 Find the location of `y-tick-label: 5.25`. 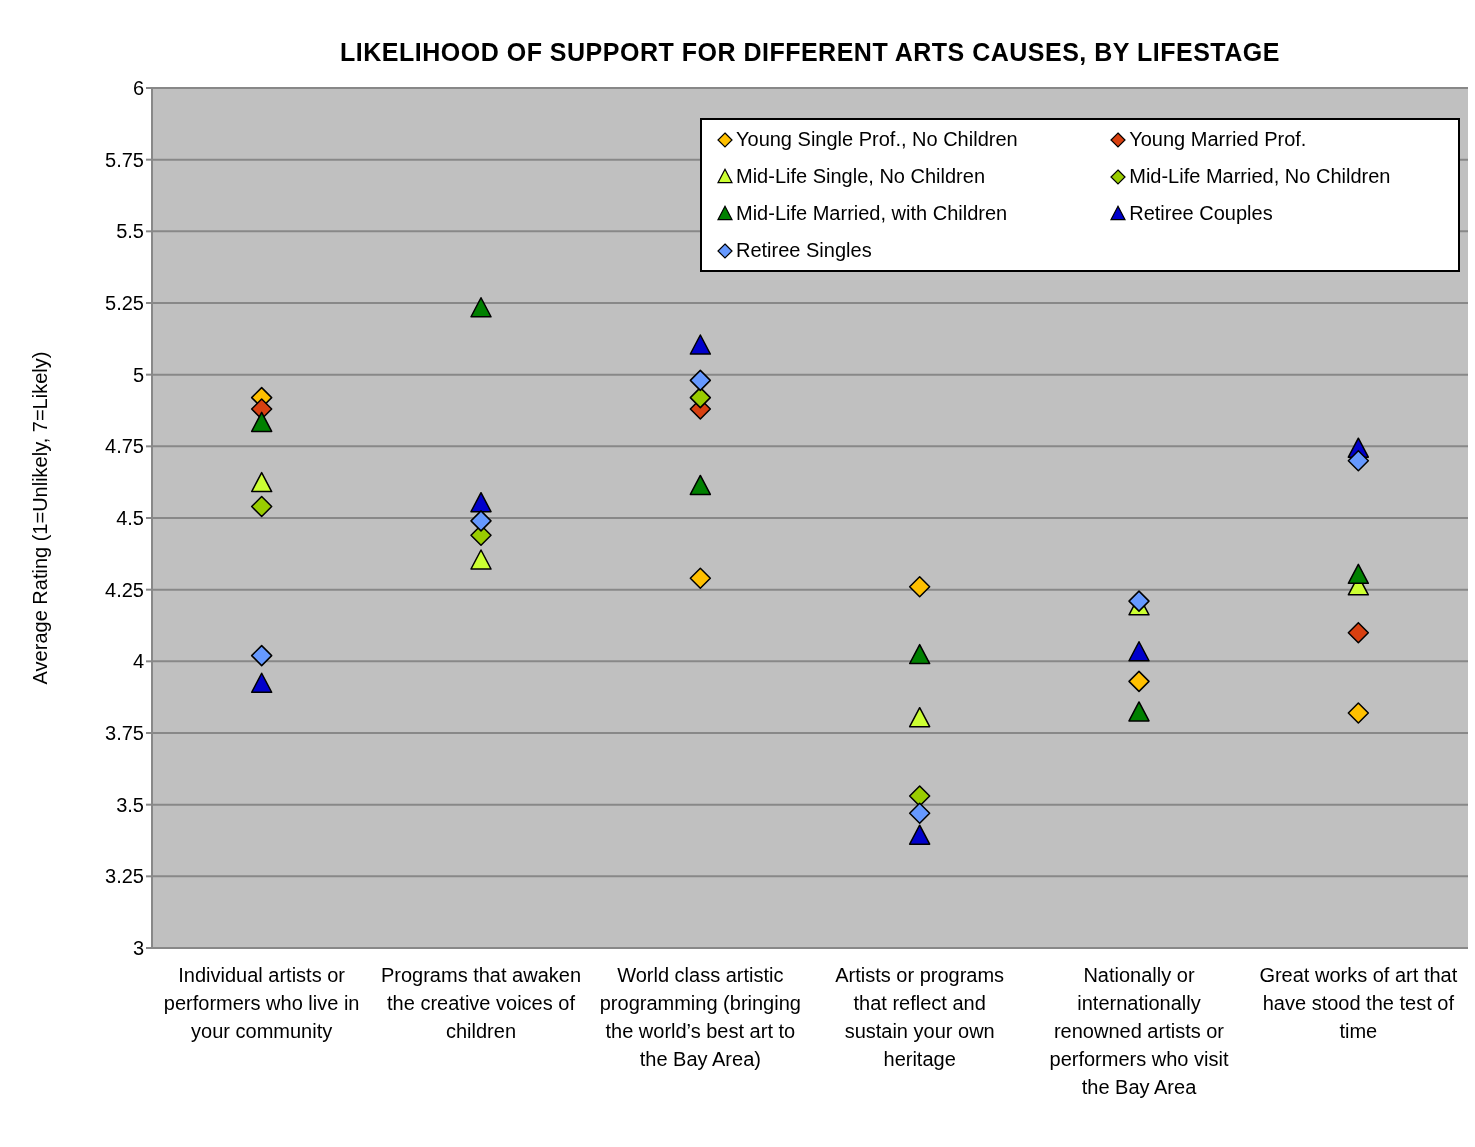

y-tick-label: 5.25 is located at coordinates (124, 303).